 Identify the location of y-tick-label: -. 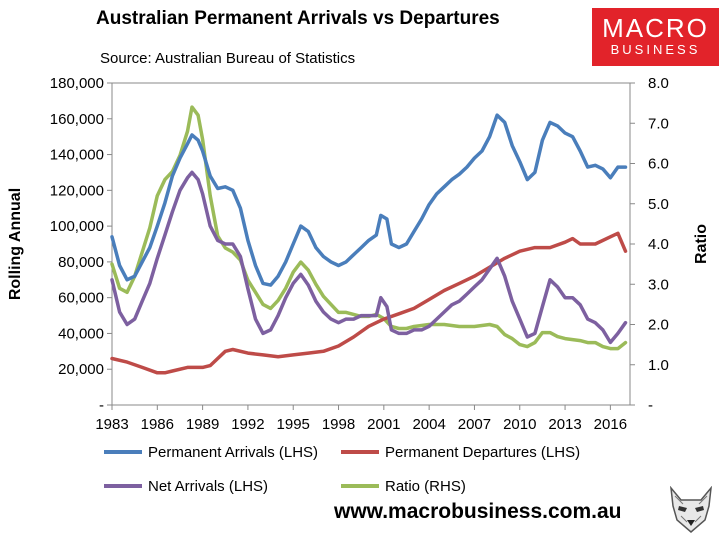
(101, 405).